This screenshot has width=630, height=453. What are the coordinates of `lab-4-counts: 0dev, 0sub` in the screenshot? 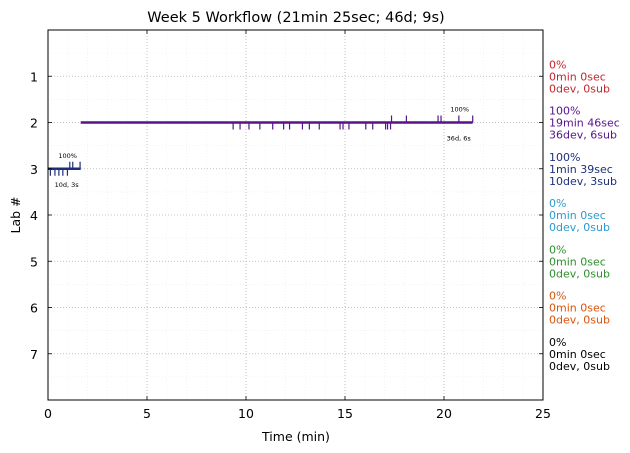 It's located at (579, 227).